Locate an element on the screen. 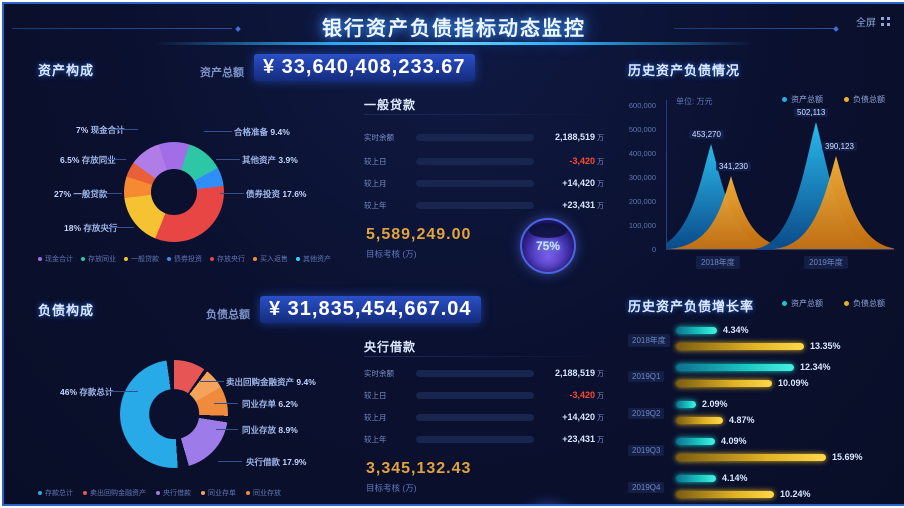 The image size is (904, 508). growth-value: 15.69% is located at coordinates (847, 457).